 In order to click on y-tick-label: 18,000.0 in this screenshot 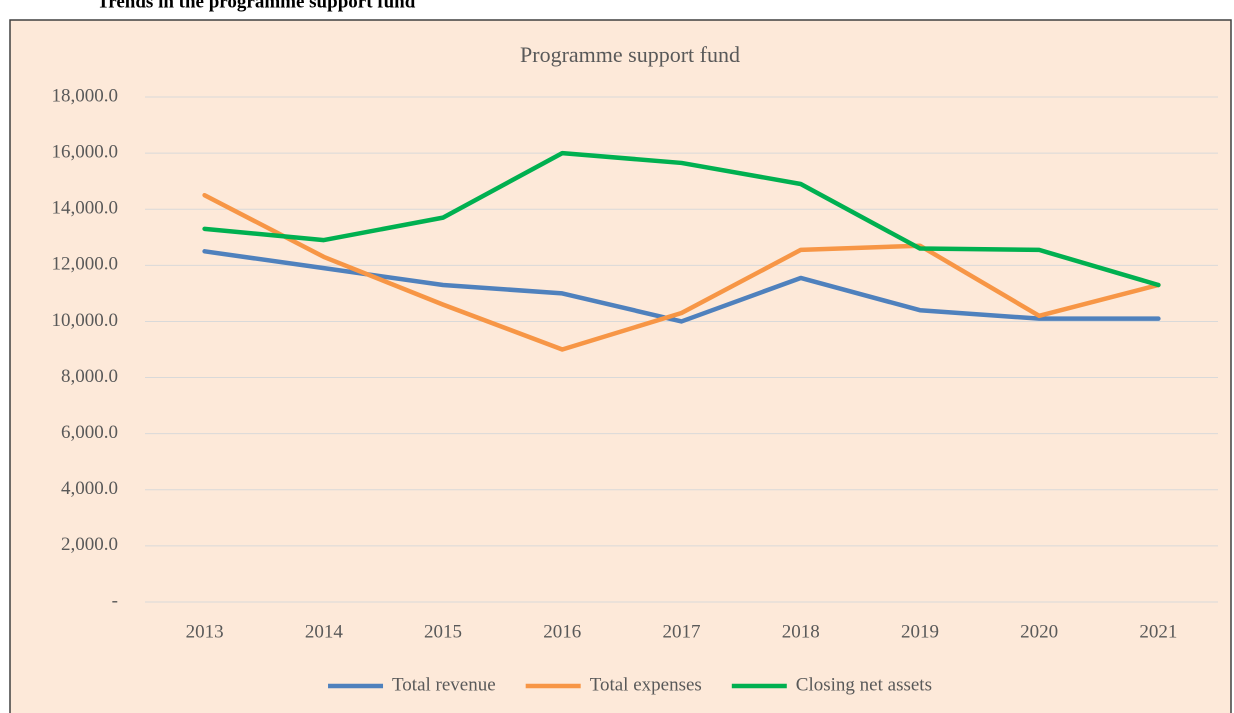, I will do `click(85, 95)`.